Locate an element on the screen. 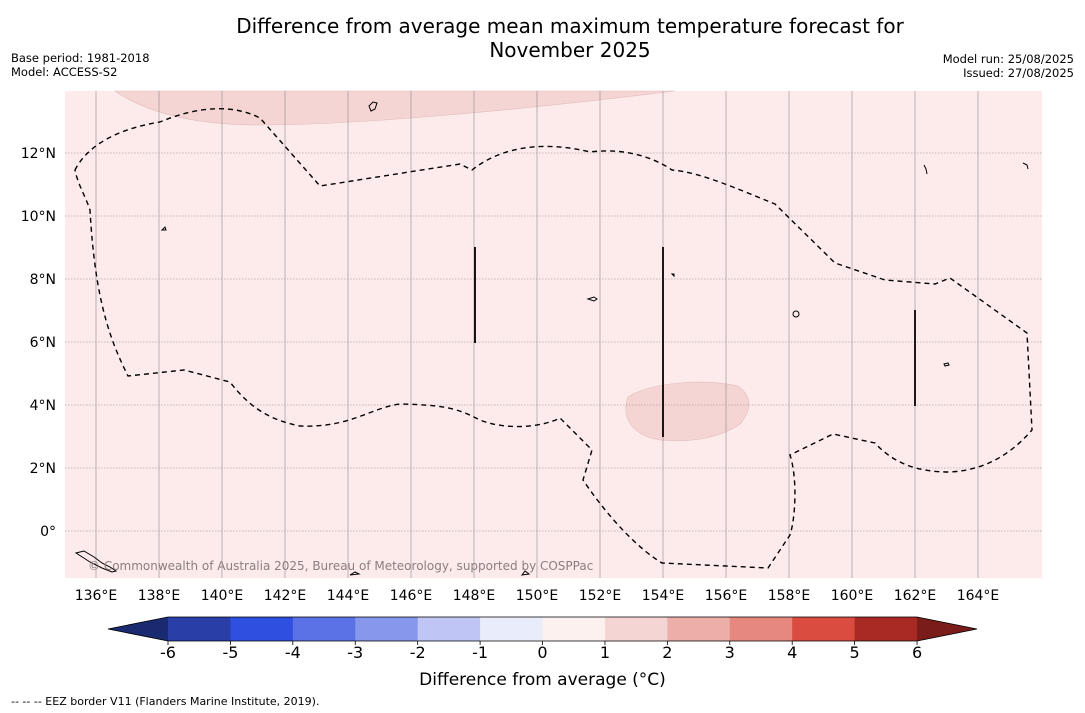 The image size is (1085, 713). colorbar-tick-label-12: 6 is located at coordinates (917, 652).